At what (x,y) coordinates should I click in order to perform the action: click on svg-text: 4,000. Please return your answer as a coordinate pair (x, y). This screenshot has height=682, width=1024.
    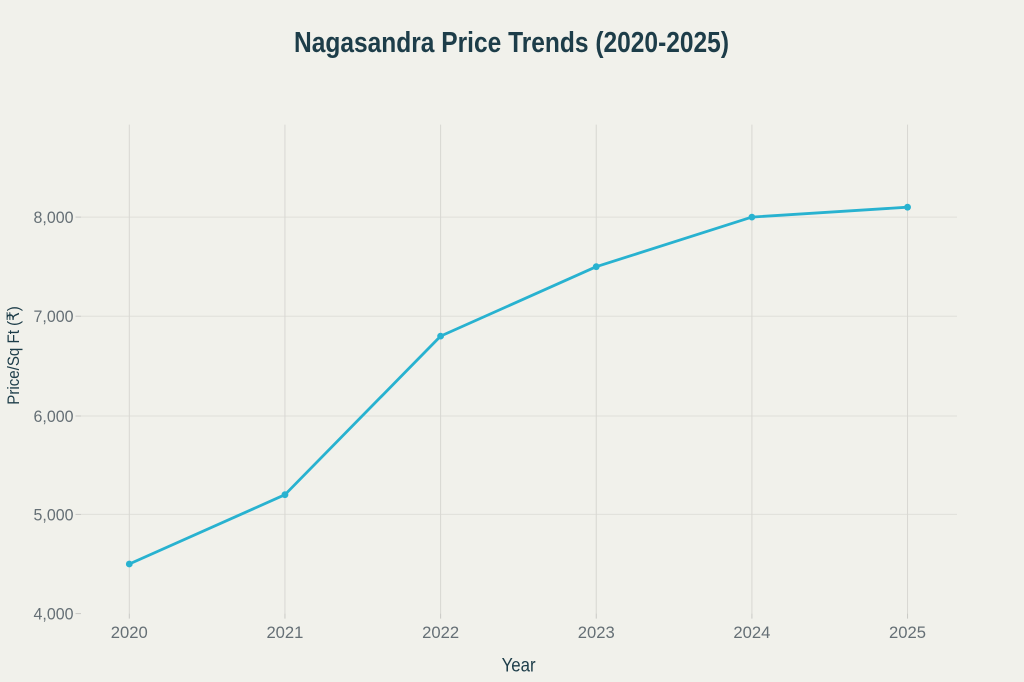
    Looking at the image, I should click on (54, 614).